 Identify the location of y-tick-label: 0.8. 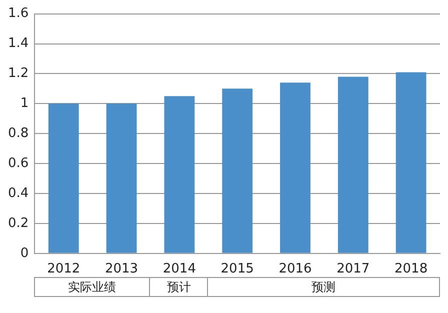
(18, 133).